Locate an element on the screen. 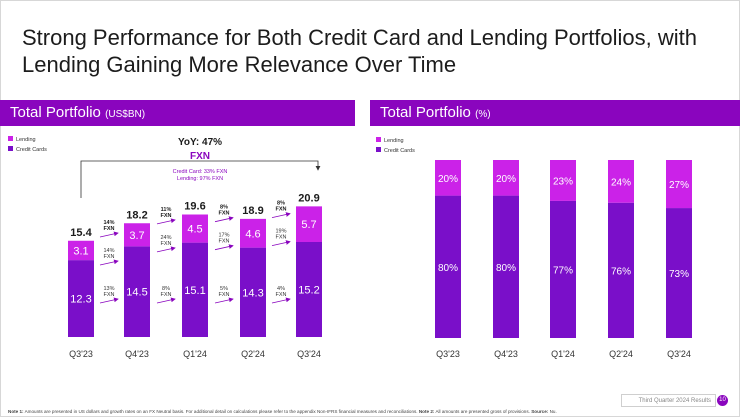 This screenshot has width=740, height=417. growth-total-0: 14% is located at coordinates (108, 223).